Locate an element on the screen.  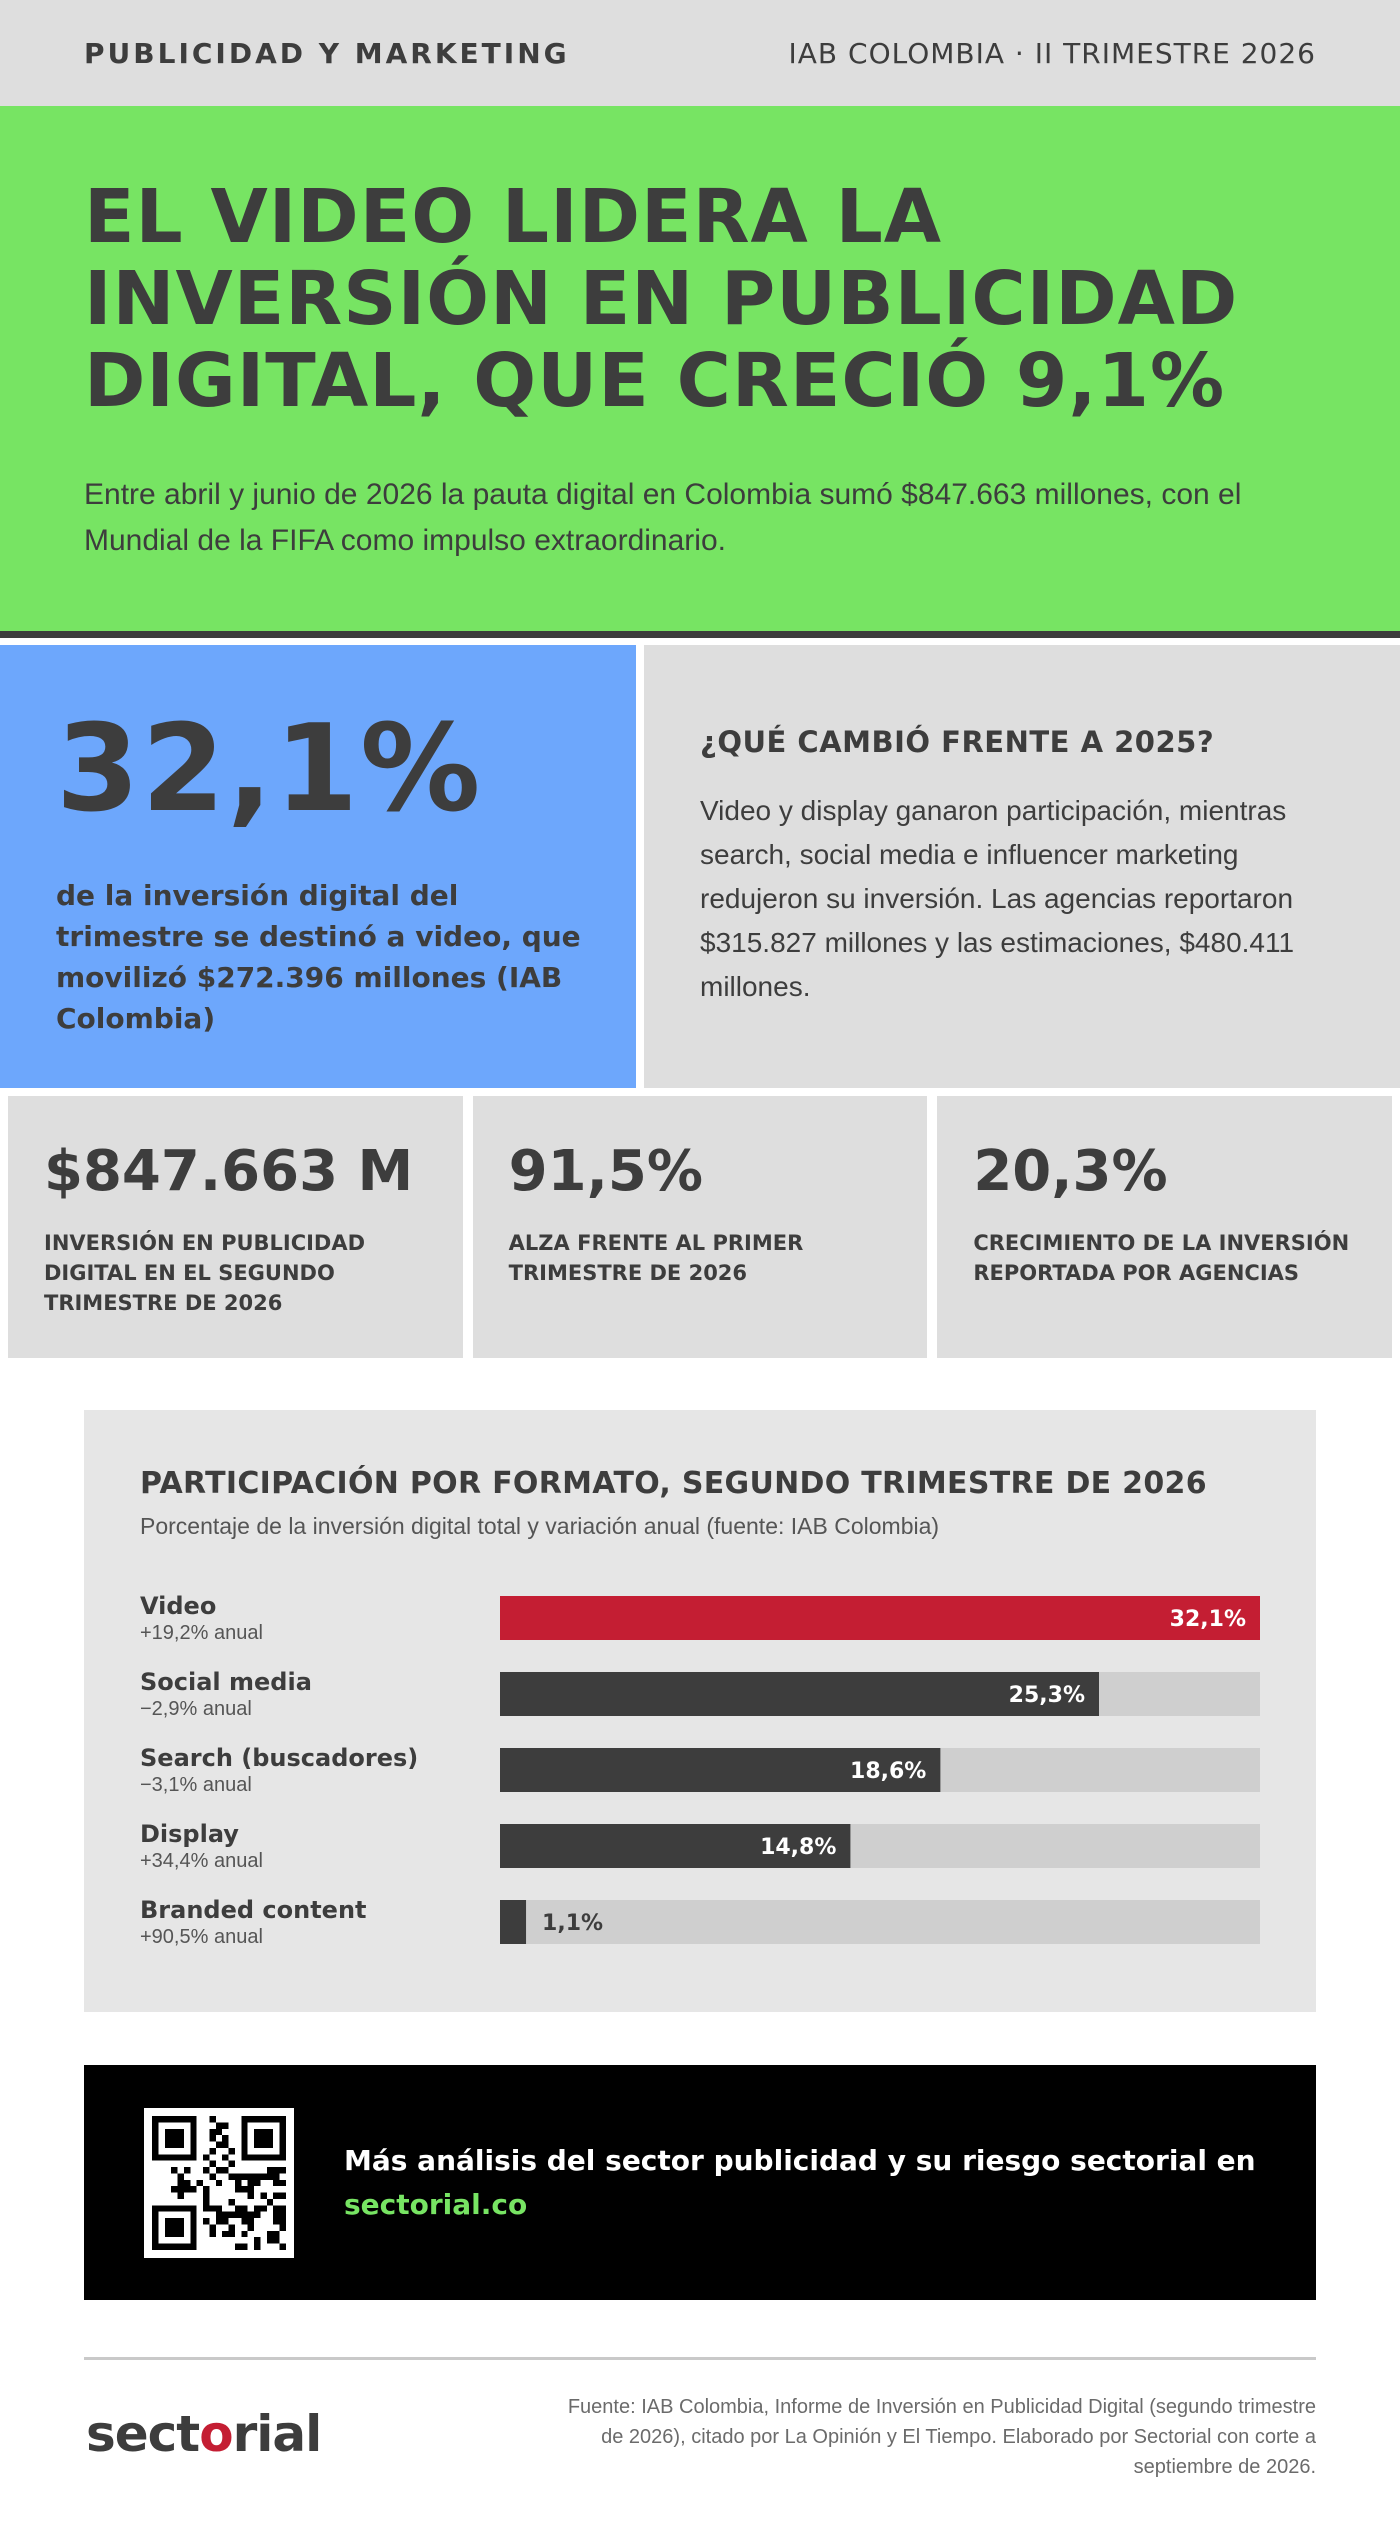
annual-change-label: −3,1% anual is located at coordinates (196, 1785).